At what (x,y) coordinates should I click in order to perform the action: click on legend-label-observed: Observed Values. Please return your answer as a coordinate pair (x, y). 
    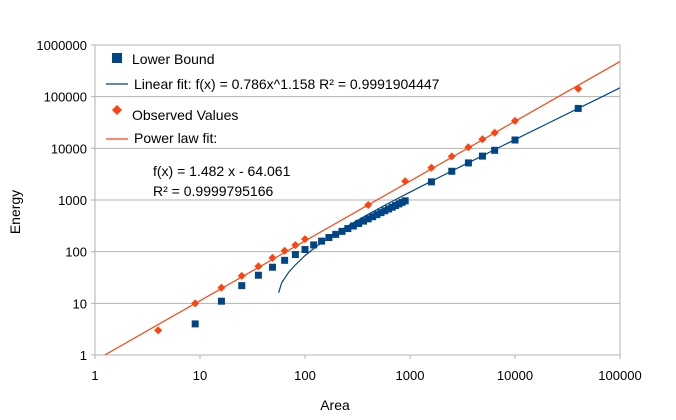
    Looking at the image, I should click on (185, 115).